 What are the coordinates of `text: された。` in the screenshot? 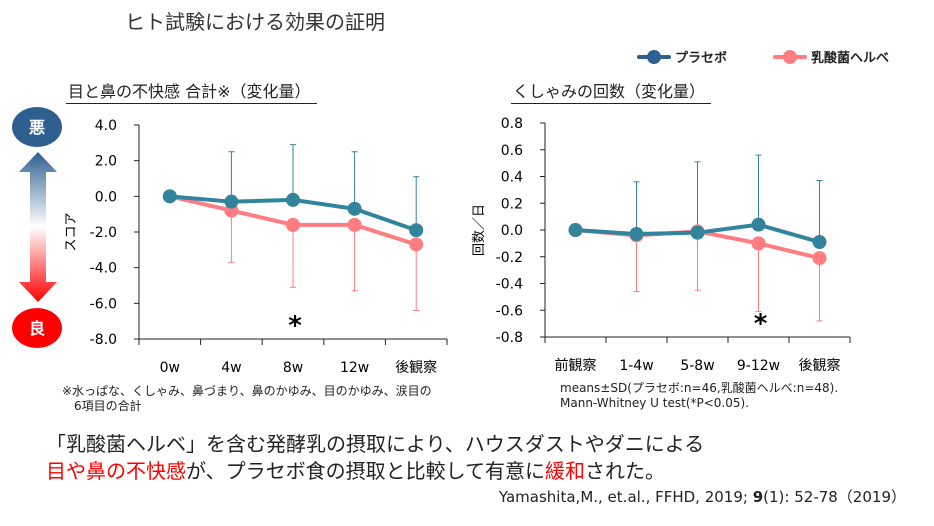 It's located at (625, 471).